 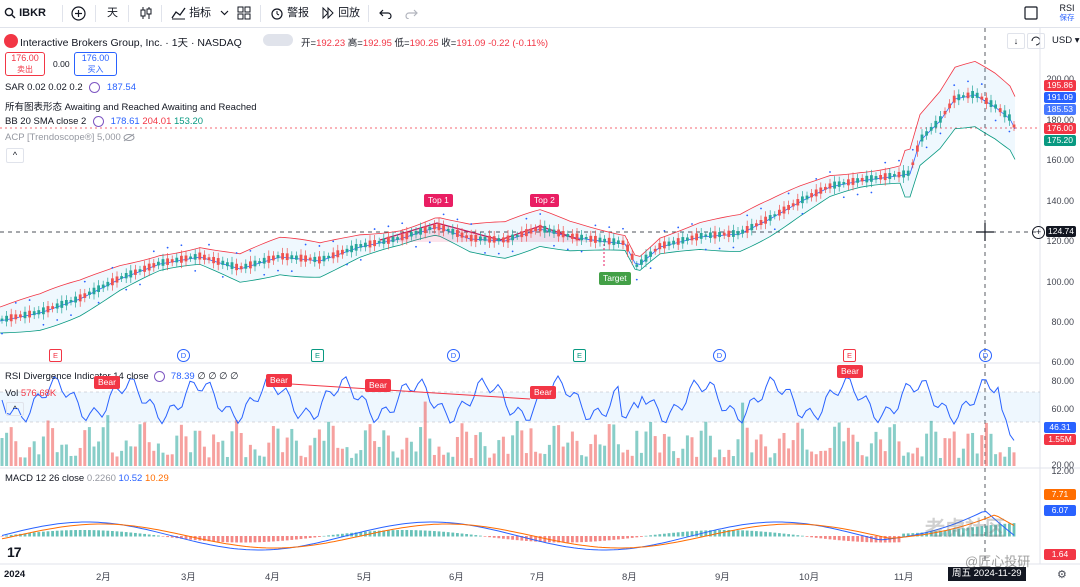 I want to click on currency-select: USD ▾, so click(x=1066, y=40).